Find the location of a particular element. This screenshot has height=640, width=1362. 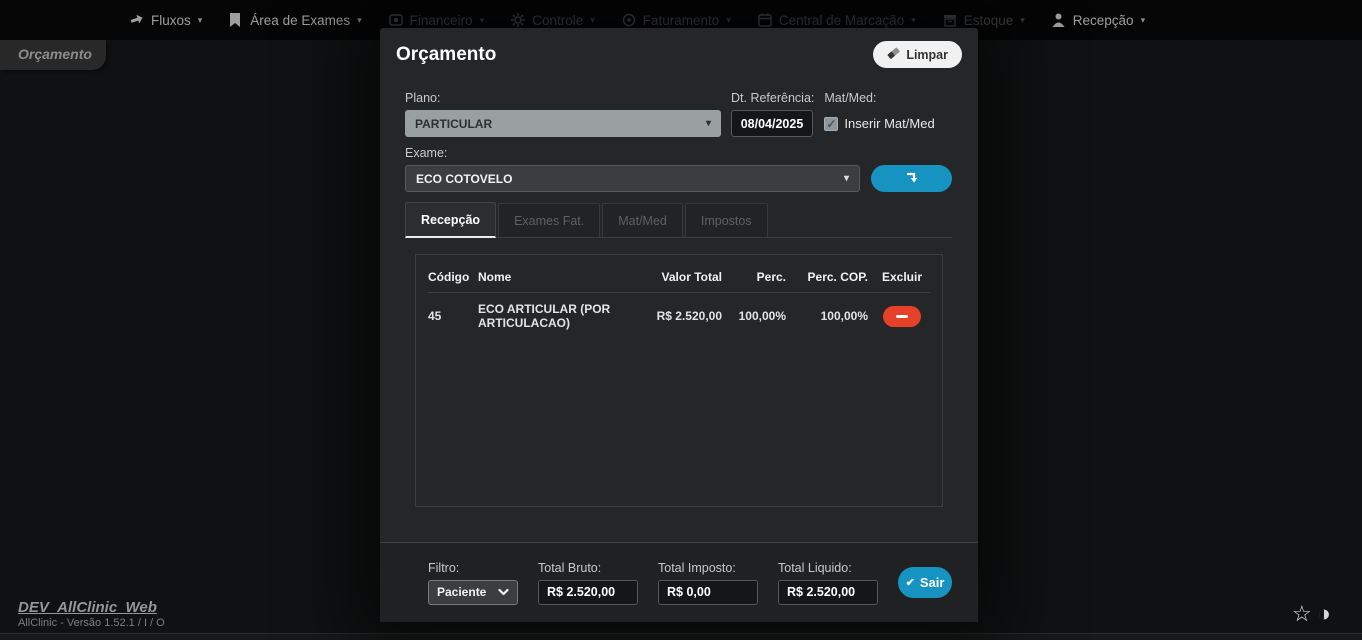

checkmark-icon: ✓ is located at coordinates (831, 123).